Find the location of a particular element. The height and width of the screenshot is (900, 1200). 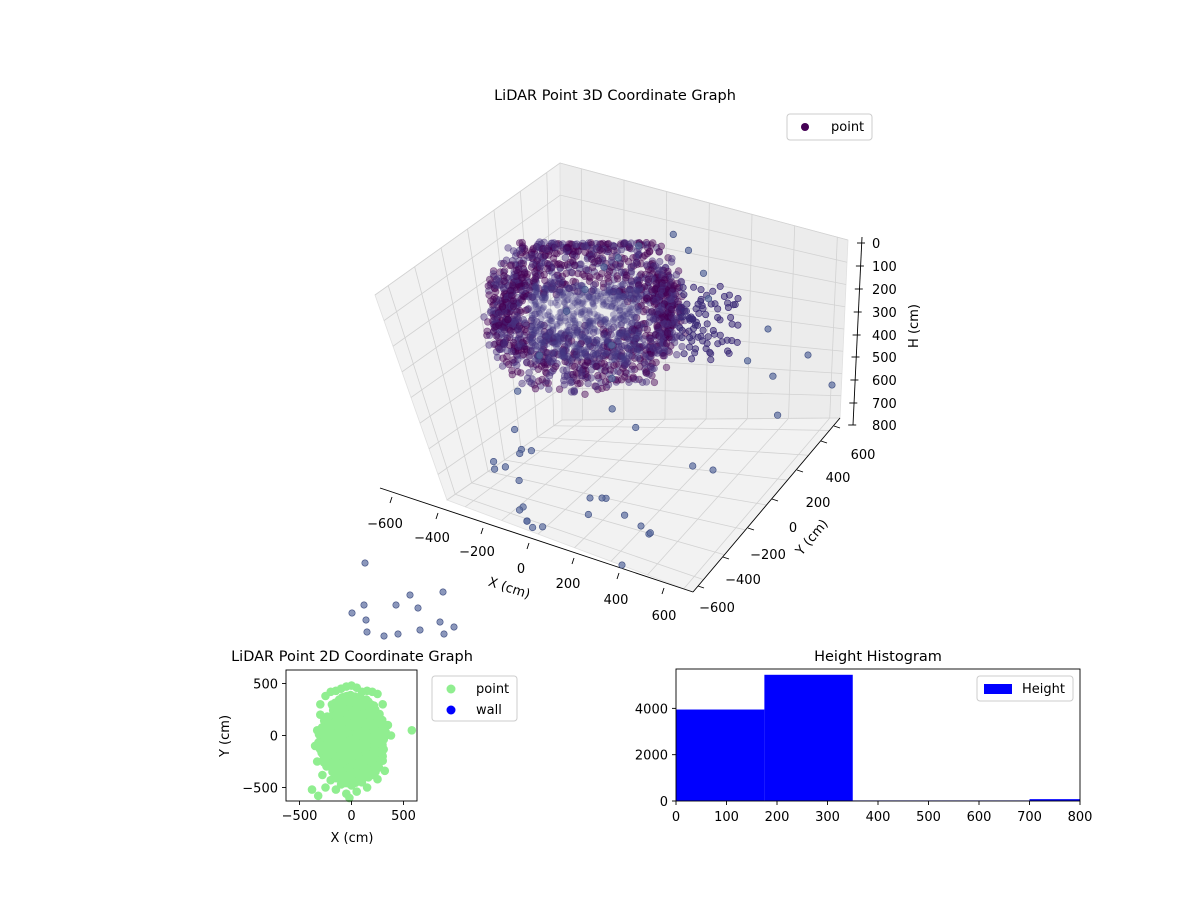

legend-marker-height is located at coordinates (998, 689).